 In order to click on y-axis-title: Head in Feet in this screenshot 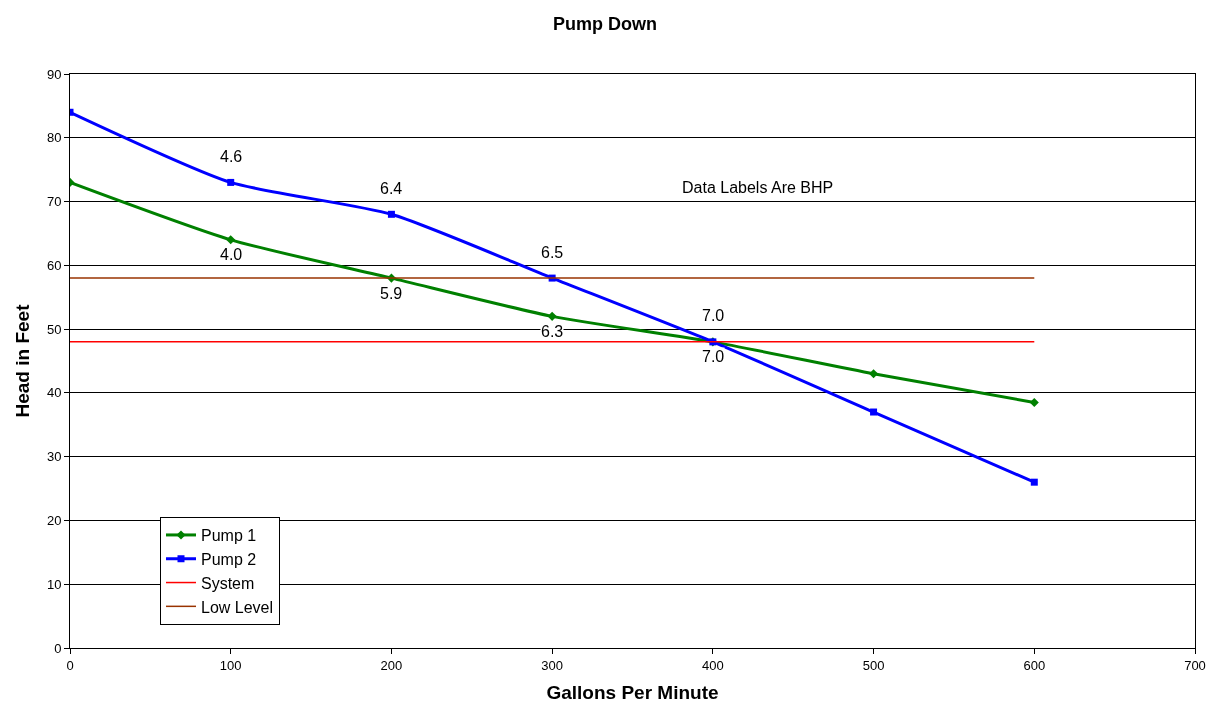, I will do `click(22, 360)`.